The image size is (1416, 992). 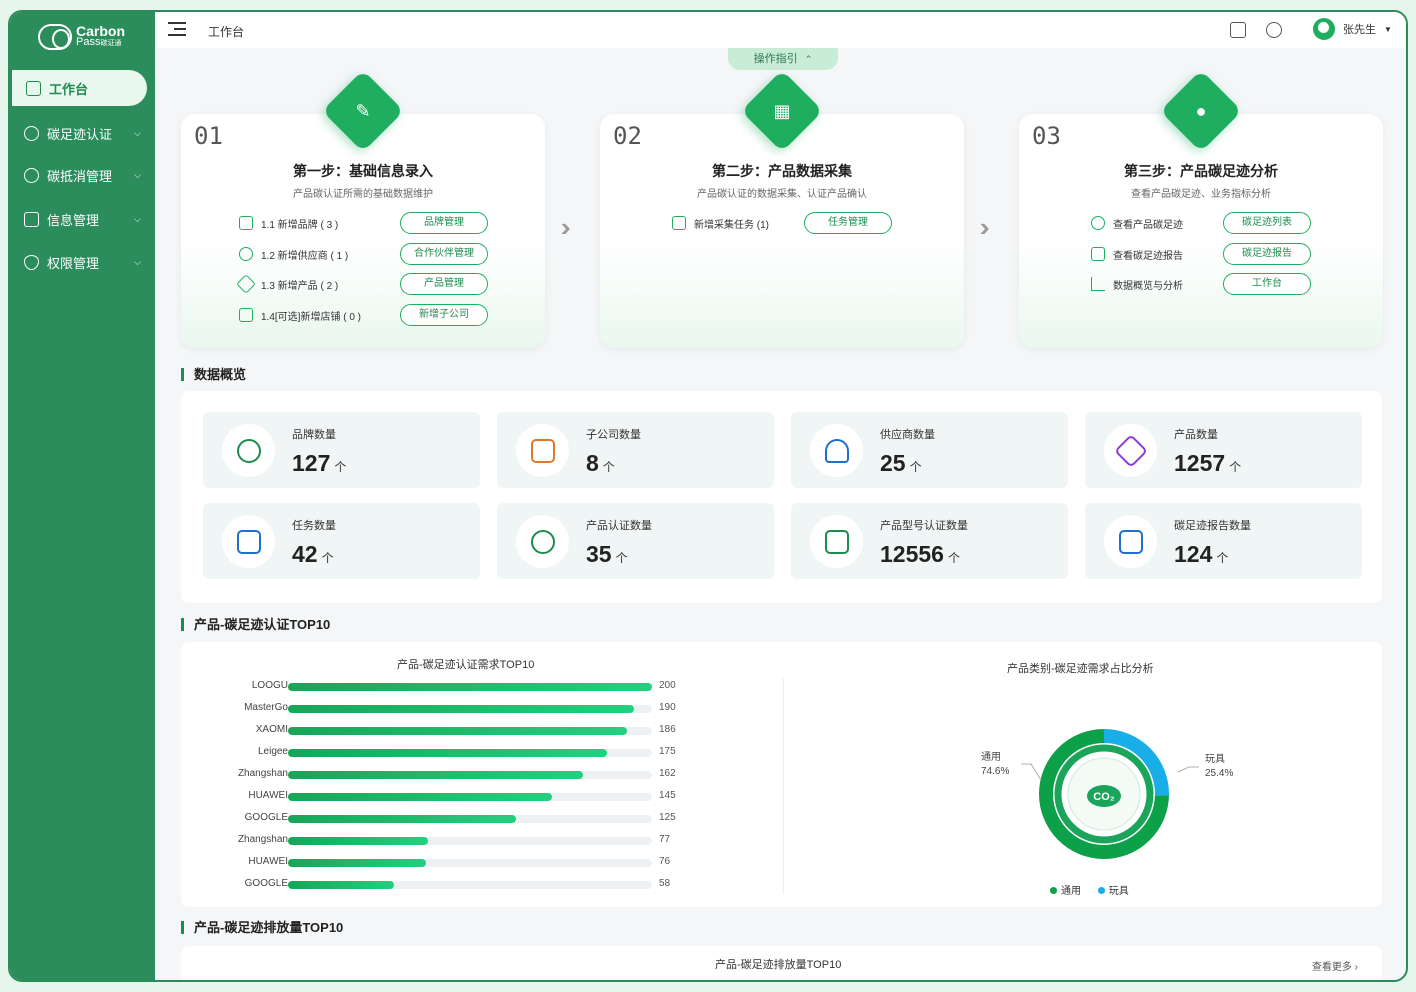 I want to click on cube-icon, so click(x=246, y=284).